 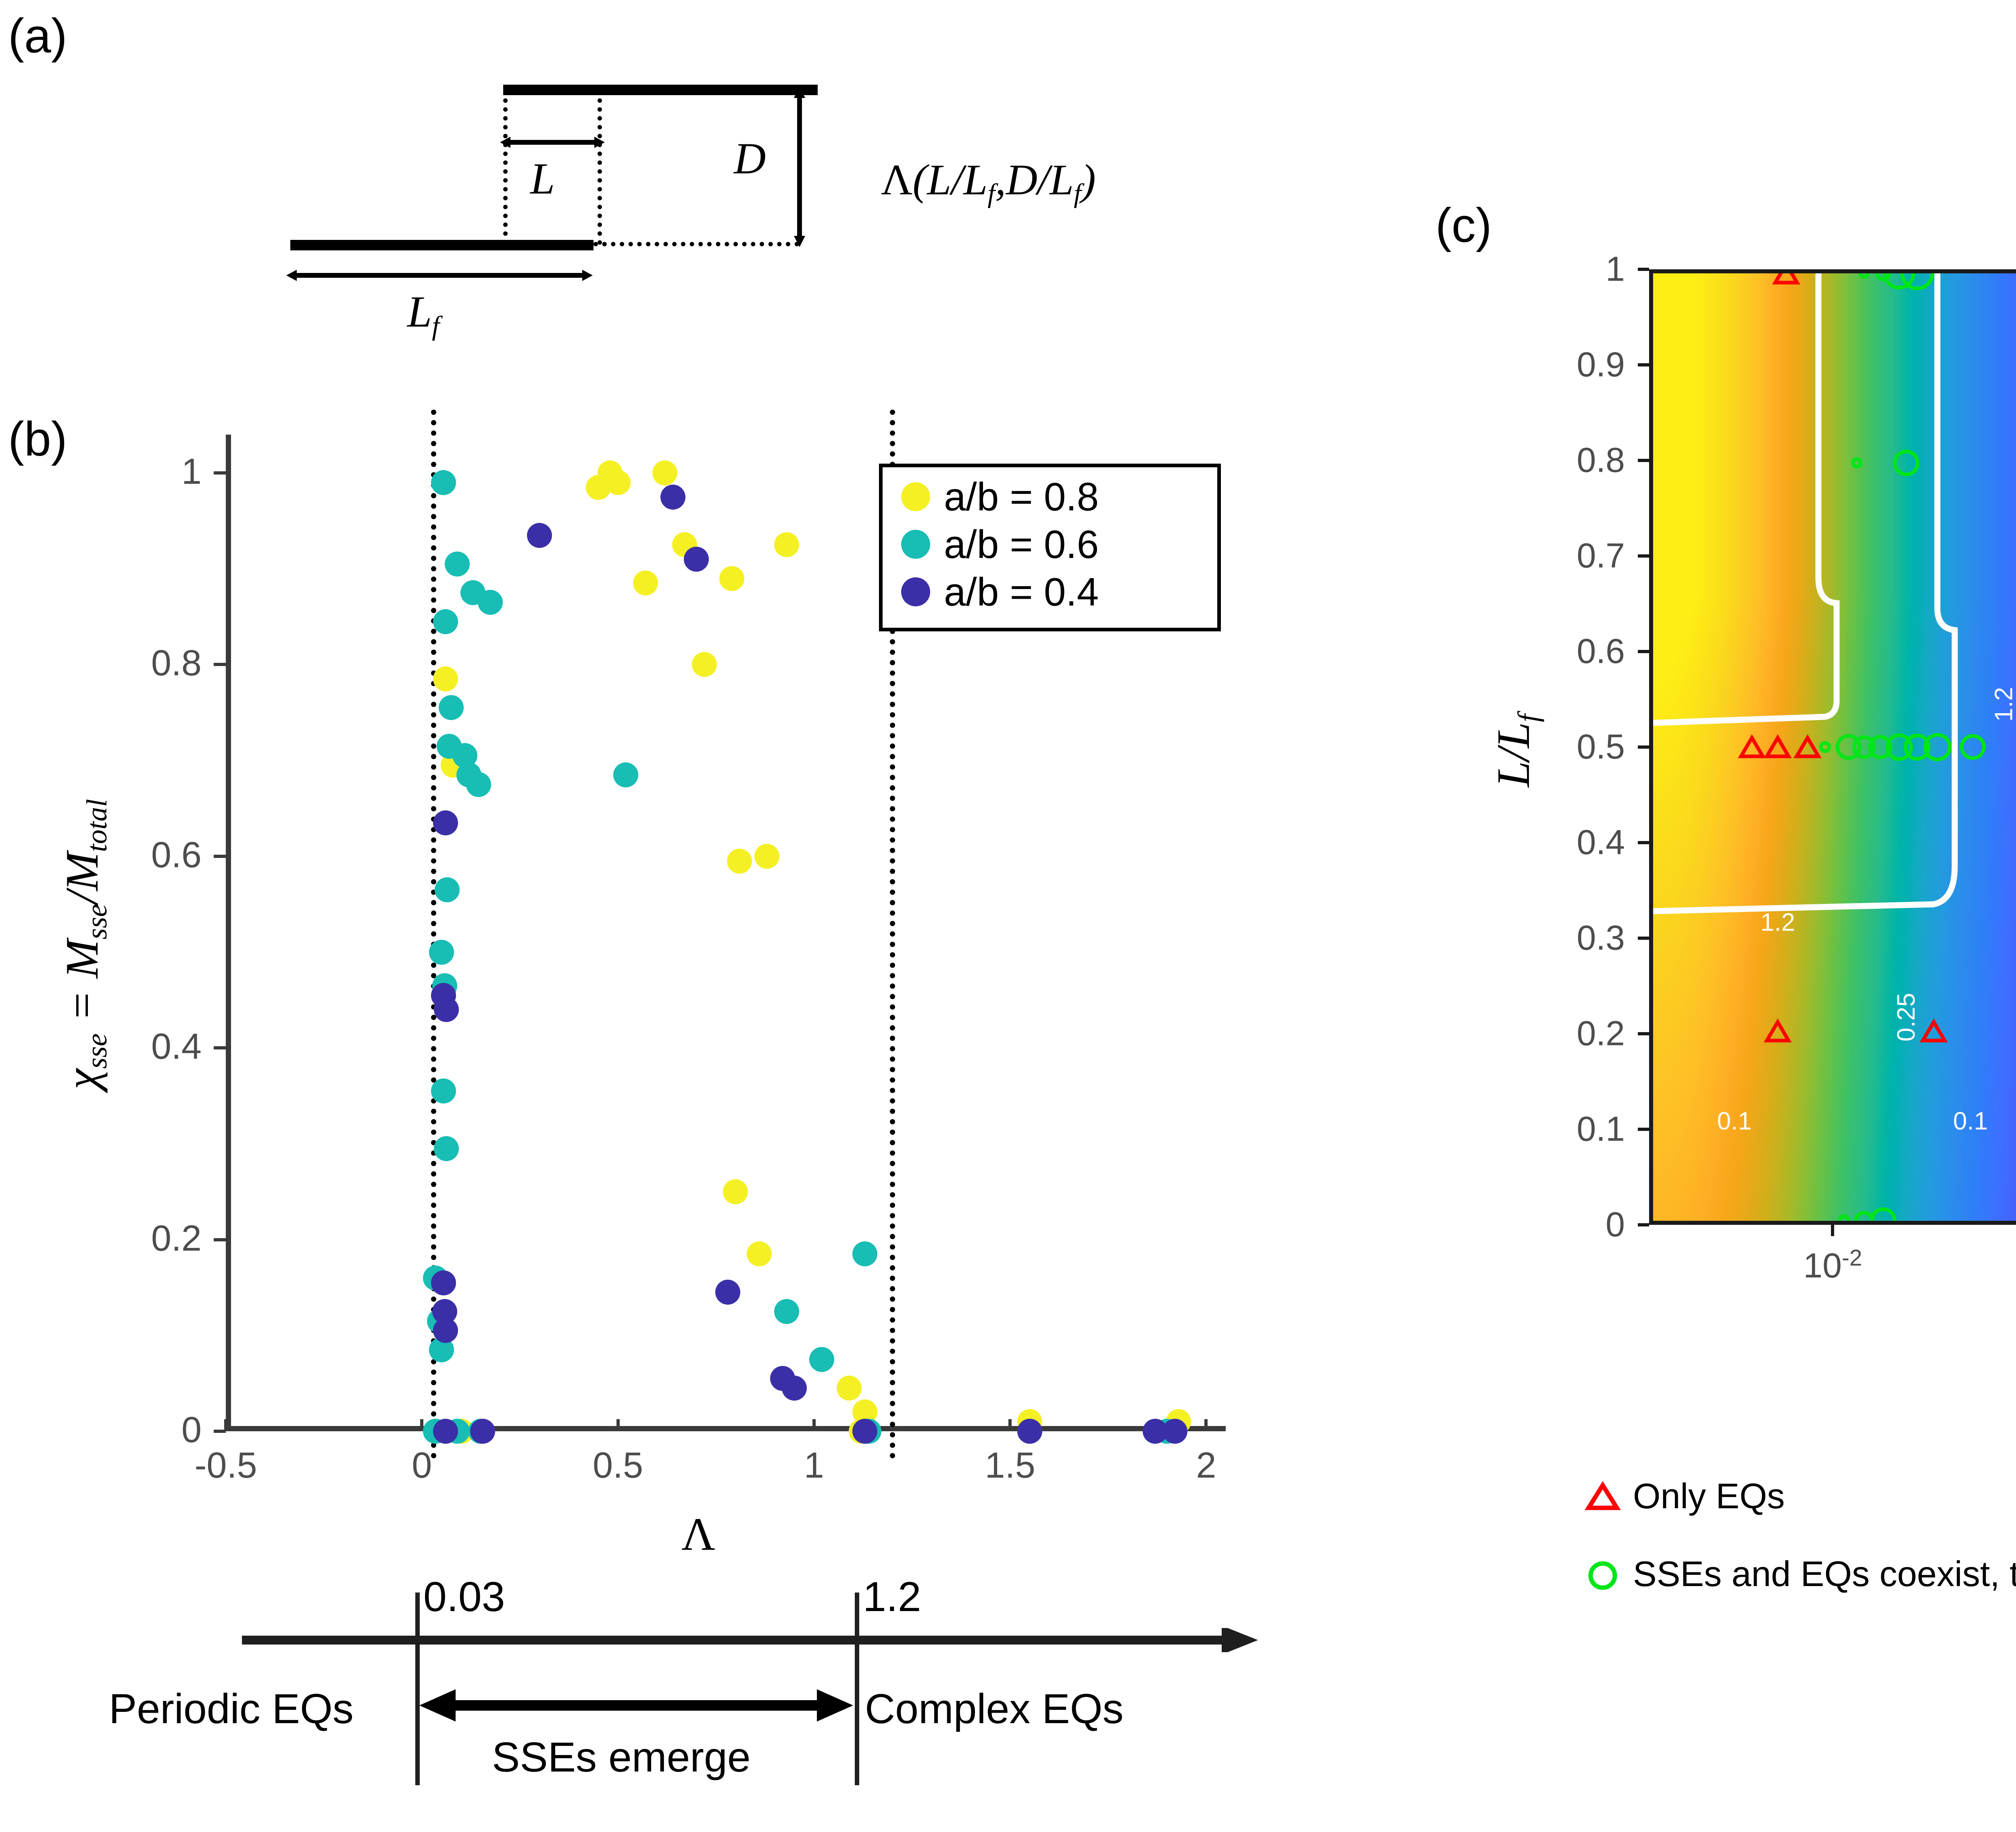 What do you see at coordinates (176, 1238) in the screenshot?
I see `panel-b-ytick-label: 0.2` at bounding box center [176, 1238].